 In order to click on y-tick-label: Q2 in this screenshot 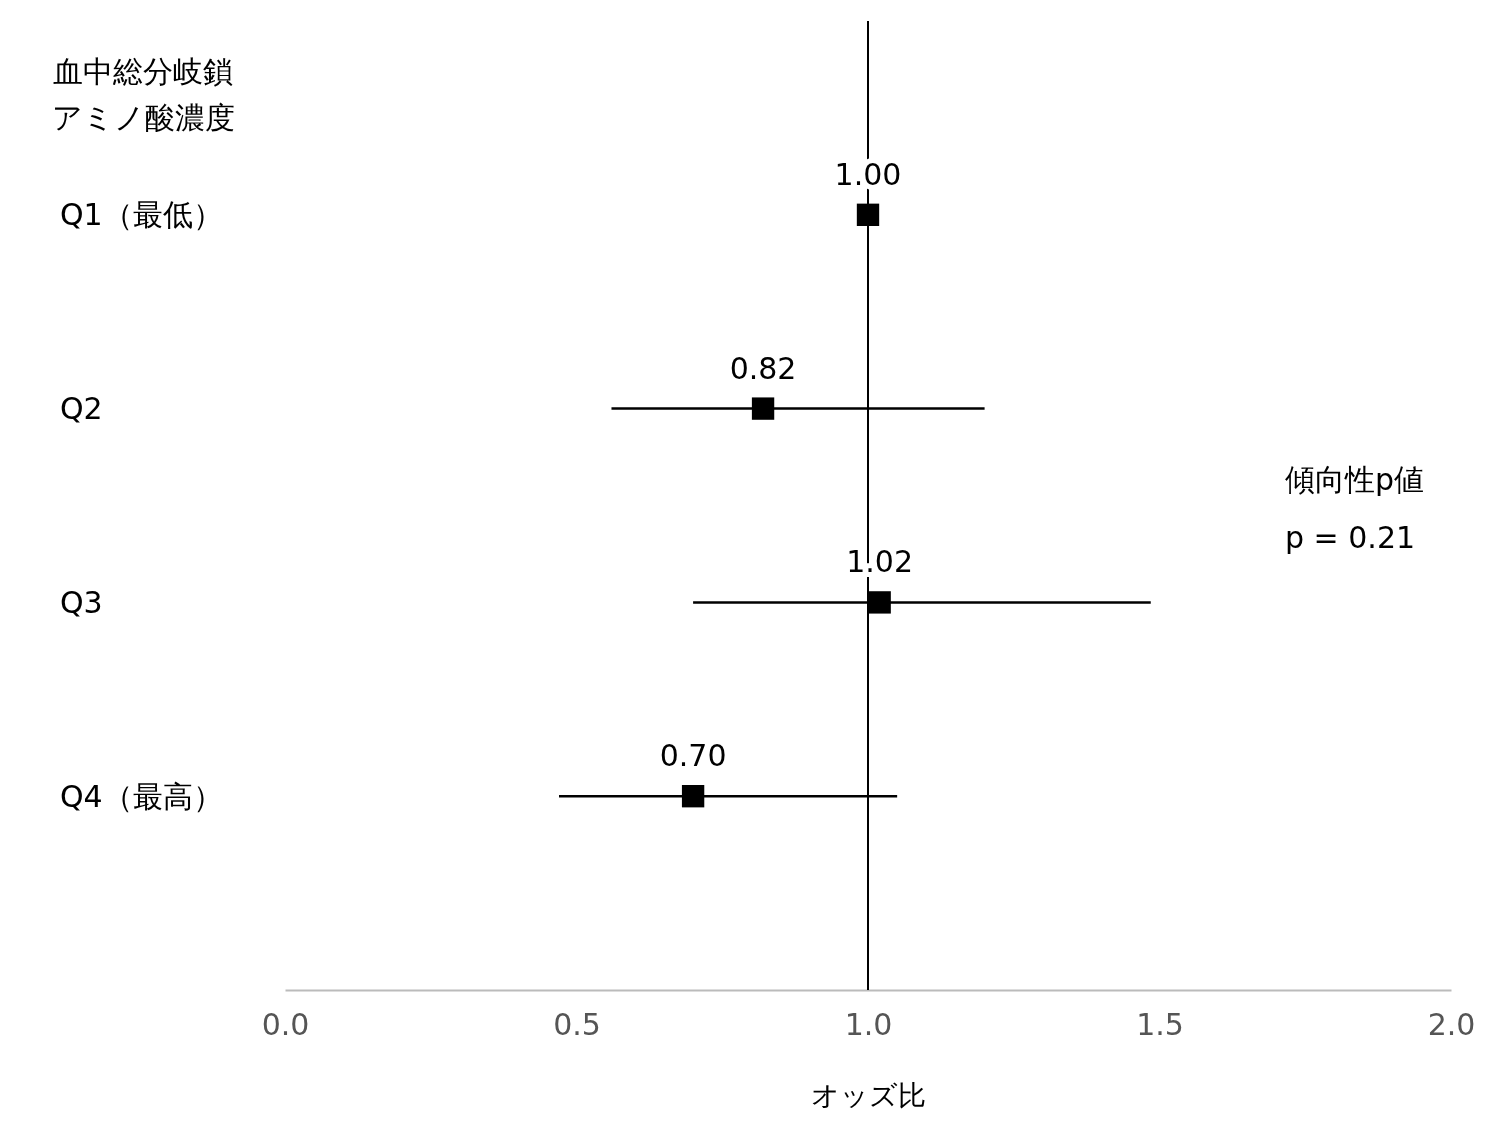, I will do `click(81, 409)`.